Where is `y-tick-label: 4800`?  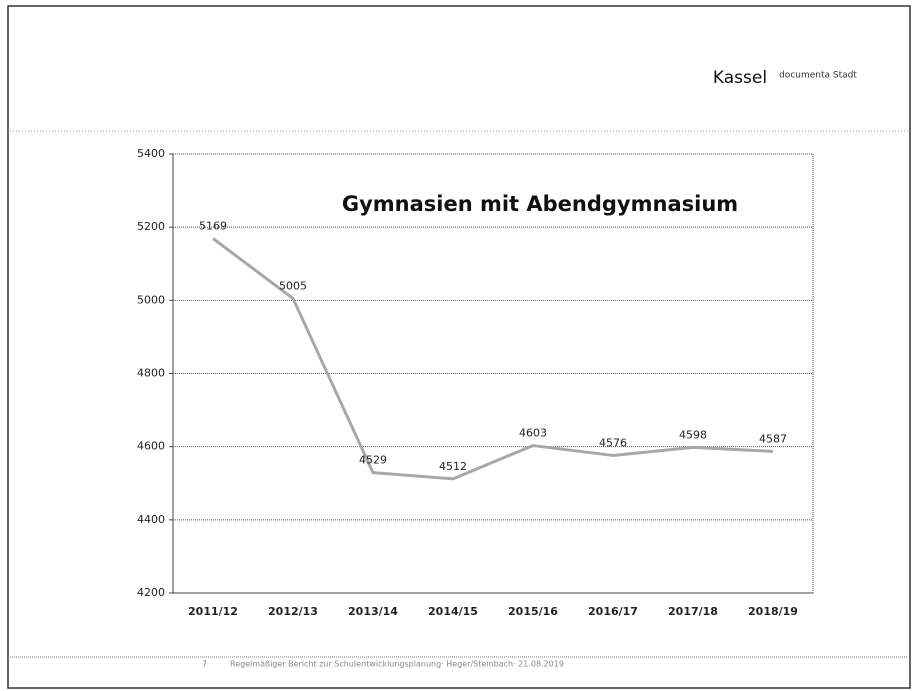
y-tick-label: 4800 is located at coordinates (151, 373).